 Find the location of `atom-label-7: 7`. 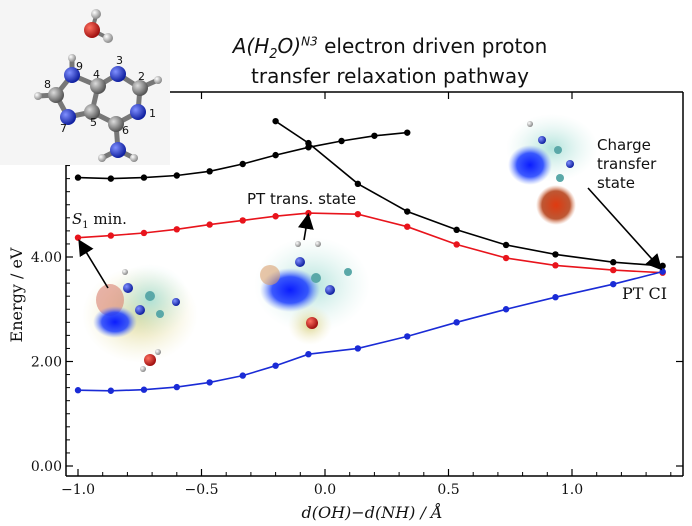

atom-label-7: 7 is located at coordinates (63, 128).